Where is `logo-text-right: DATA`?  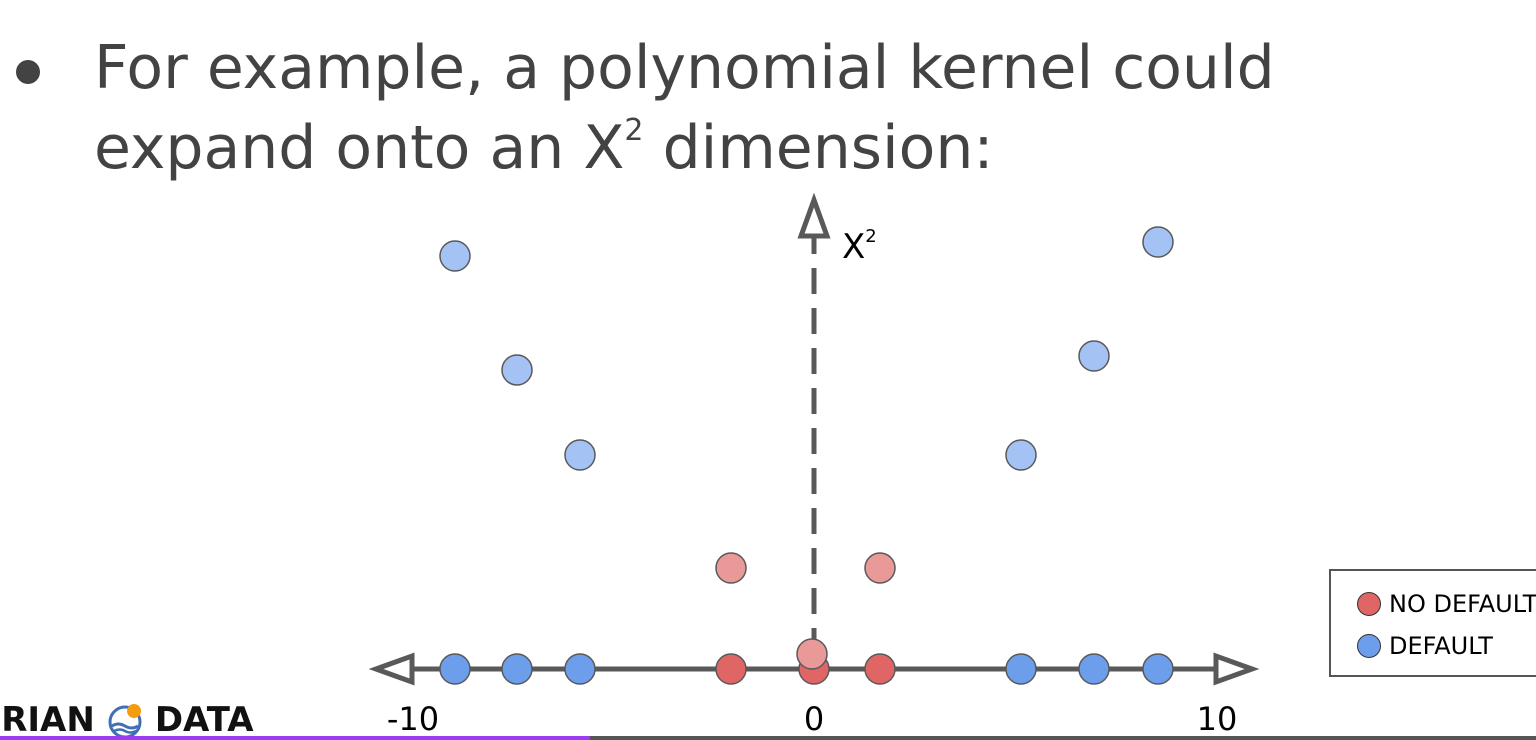 logo-text-right: DATA is located at coordinates (204, 720).